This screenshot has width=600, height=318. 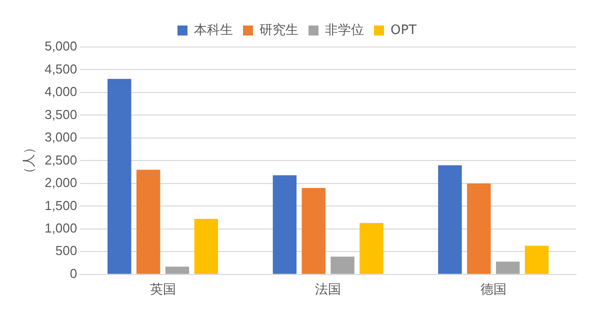 What do you see at coordinates (61, 46) in the screenshot?
I see `y-tick-label: 5,000` at bounding box center [61, 46].